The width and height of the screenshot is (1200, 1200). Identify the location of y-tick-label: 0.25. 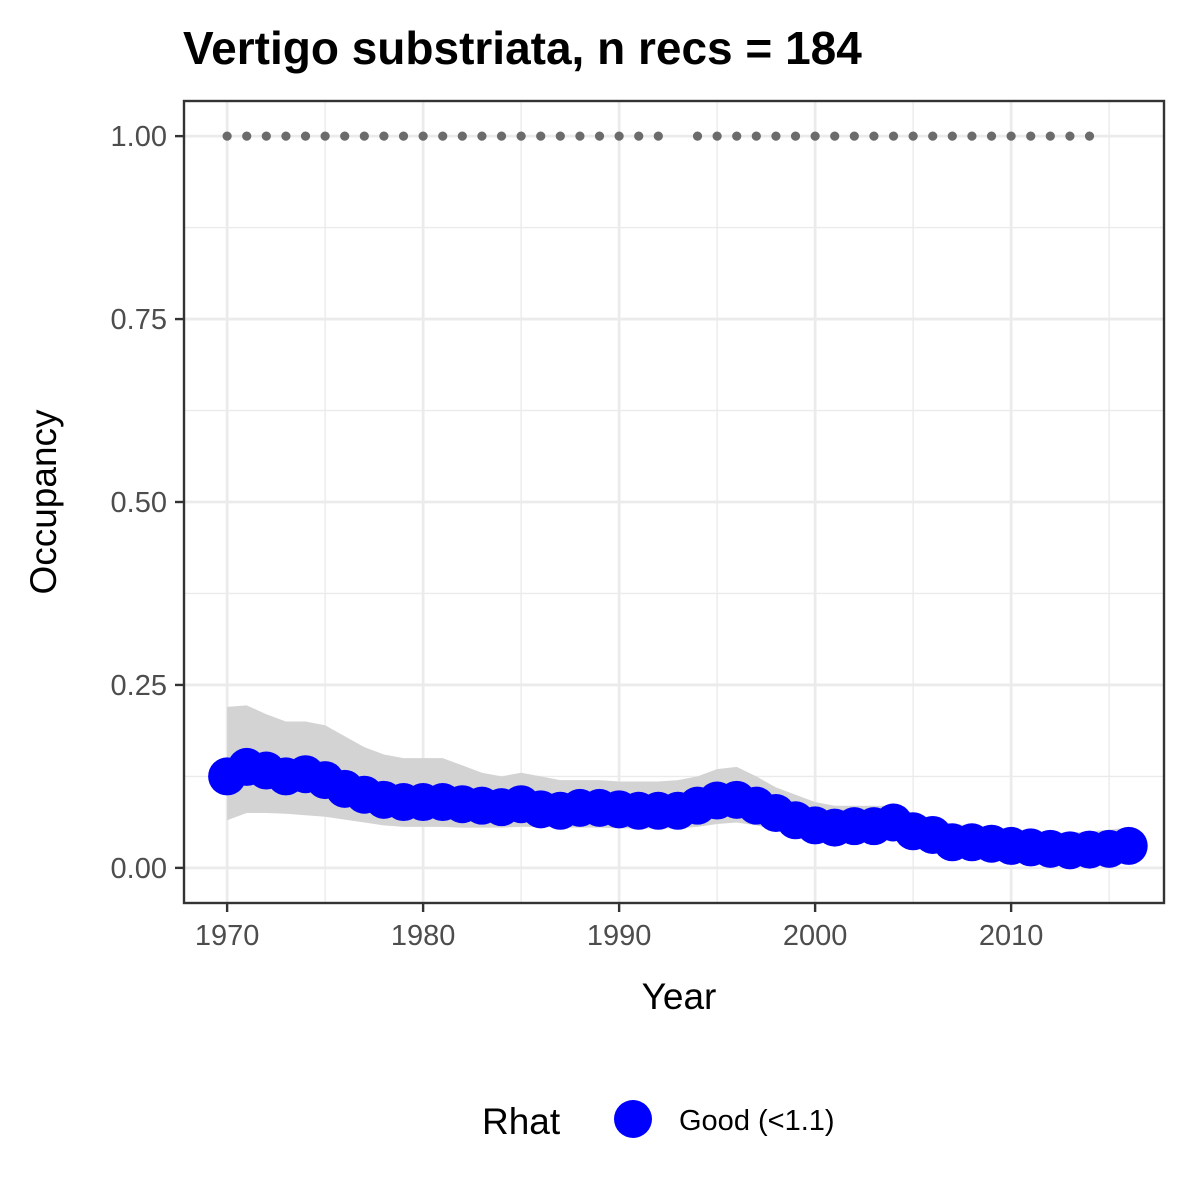
(139, 686).